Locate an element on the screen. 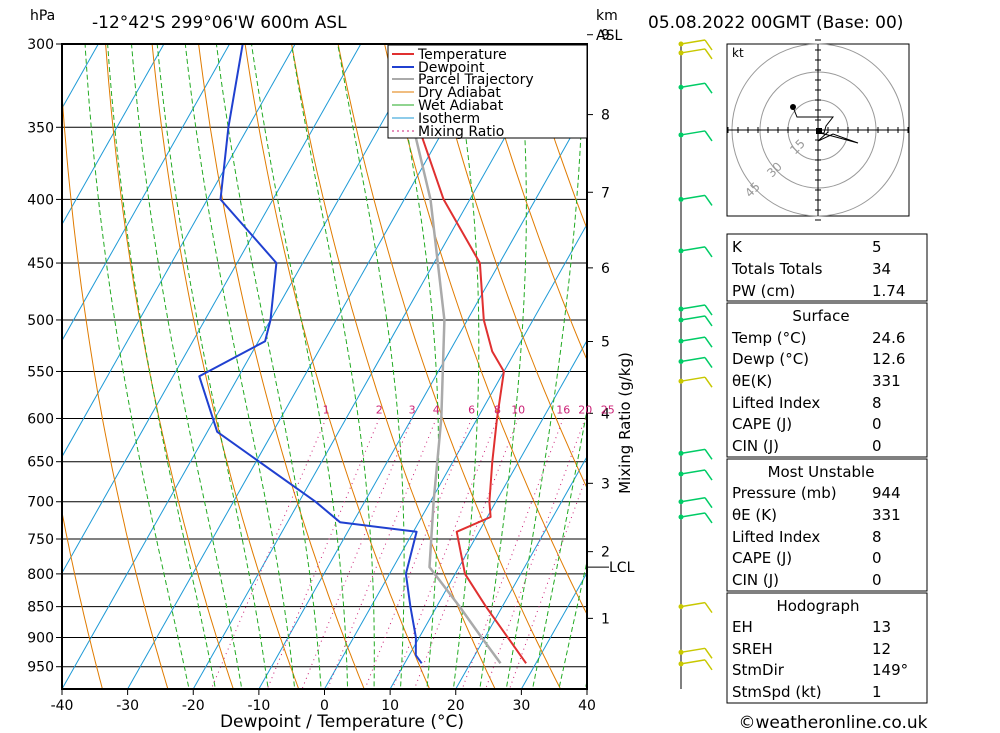 The image size is (1000, 733). surface-dewp-value: 12.6 is located at coordinates (888, 359).